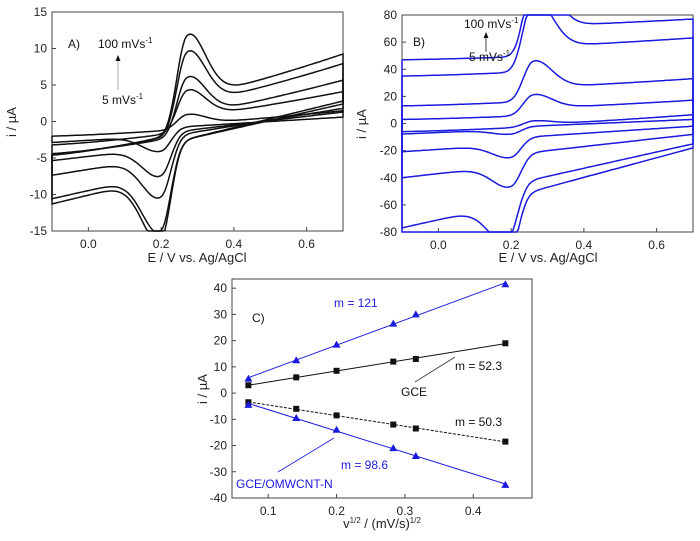 This screenshot has height=541, width=700. What do you see at coordinates (478, 366) in the screenshot?
I see `slope-label-gce-anodic: m = 52.3` at bounding box center [478, 366].